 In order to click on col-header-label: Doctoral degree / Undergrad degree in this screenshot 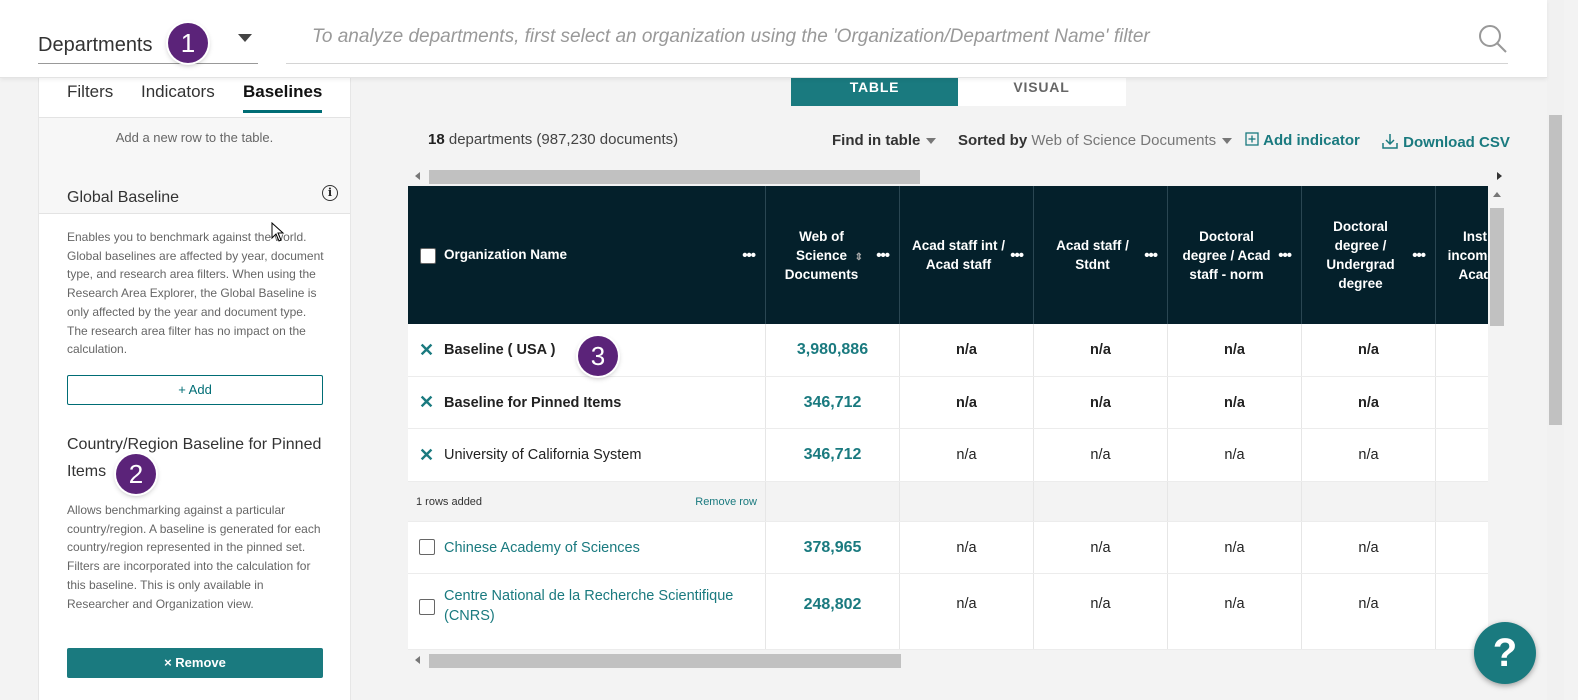, I will do `click(1360, 255)`.